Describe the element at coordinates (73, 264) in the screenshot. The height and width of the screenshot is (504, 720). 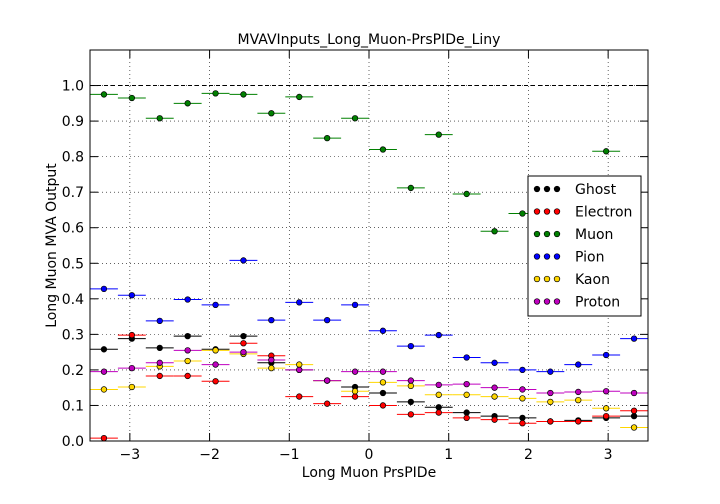
I see `y-tick-label: 0.5` at that location.